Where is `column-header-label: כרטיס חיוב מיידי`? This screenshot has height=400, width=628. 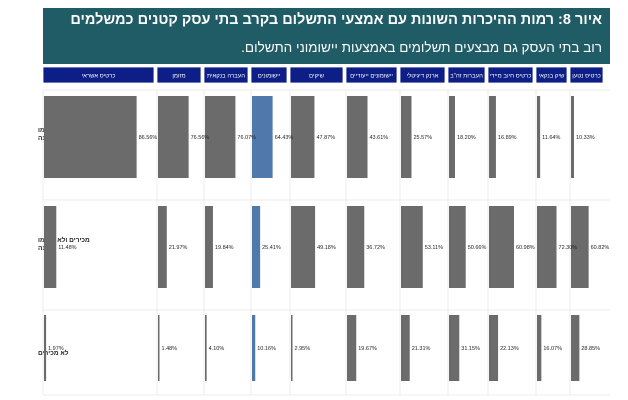
column-header-label: כרטיס חיוב מיידי is located at coordinates (511, 77).